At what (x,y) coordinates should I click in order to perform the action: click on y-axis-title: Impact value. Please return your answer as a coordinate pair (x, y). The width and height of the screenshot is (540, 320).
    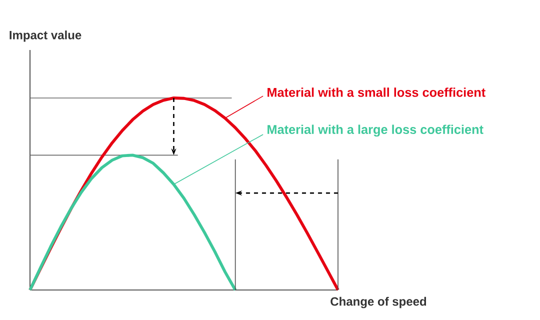
    Looking at the image, I should click on (46, 36).